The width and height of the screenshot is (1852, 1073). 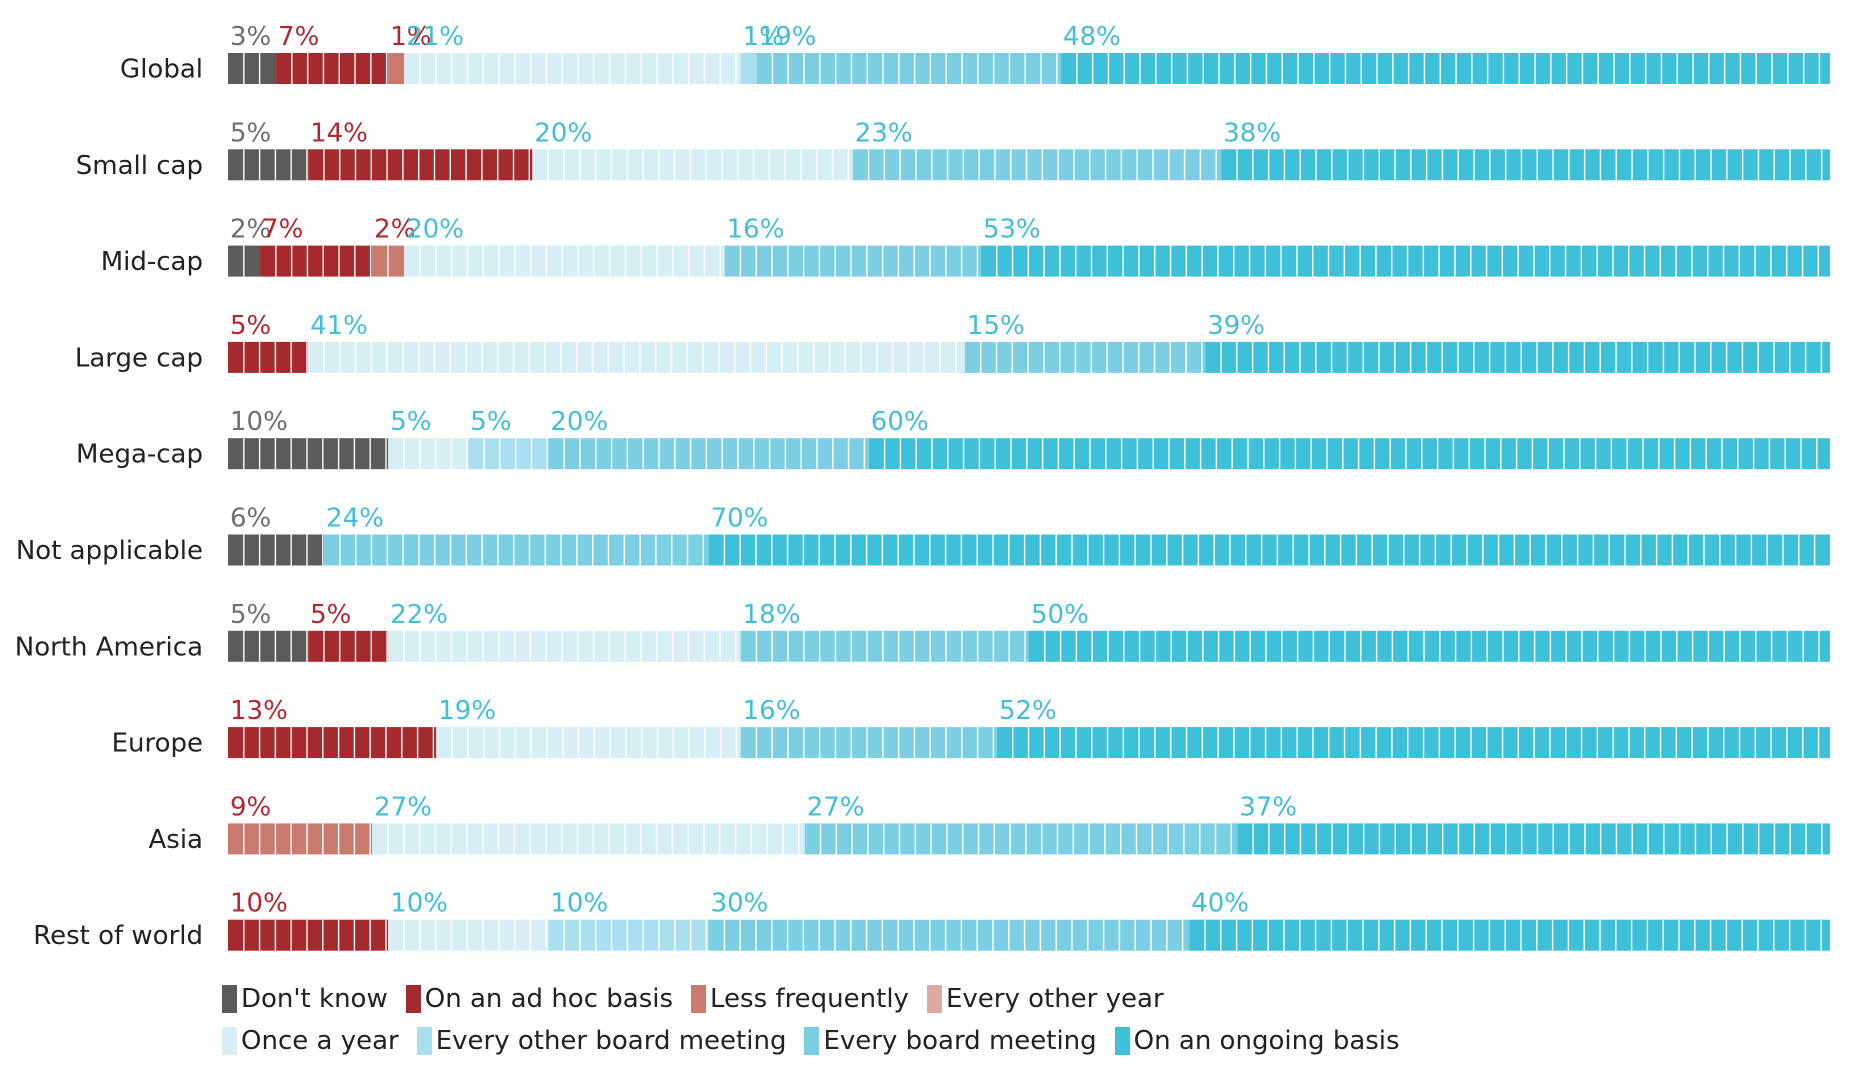 I want to click on bar-row: Not applicable 6% 24% 70%, so click(x=923, y=535).